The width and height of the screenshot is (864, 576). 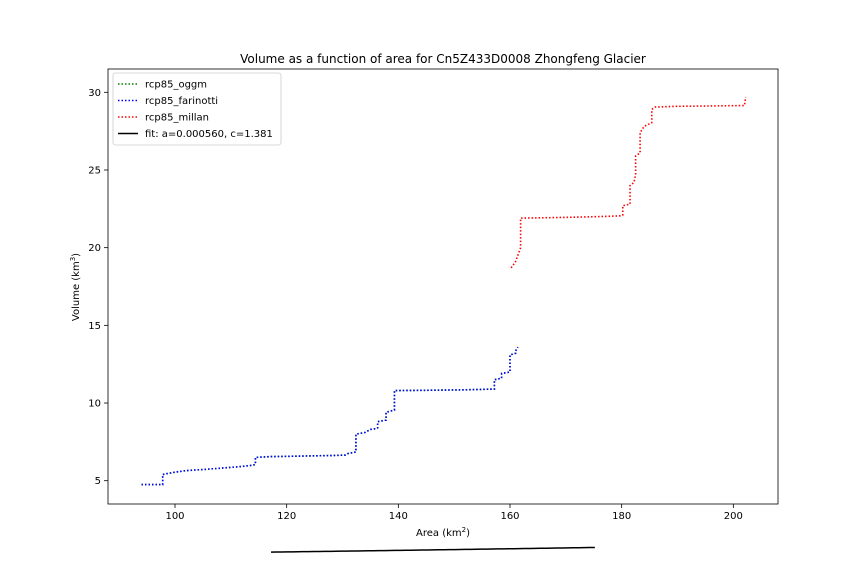 I want to click on y-tick-label: 10, so click(x=94, y=404).